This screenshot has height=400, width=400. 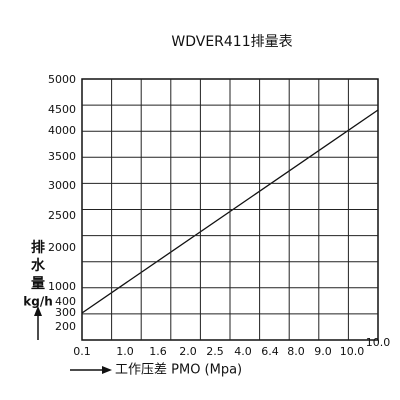 What do you see at coordinates (65, 301) in the screenshot?
I see `y-tick-label: 400` at bounding box center [65, 301].